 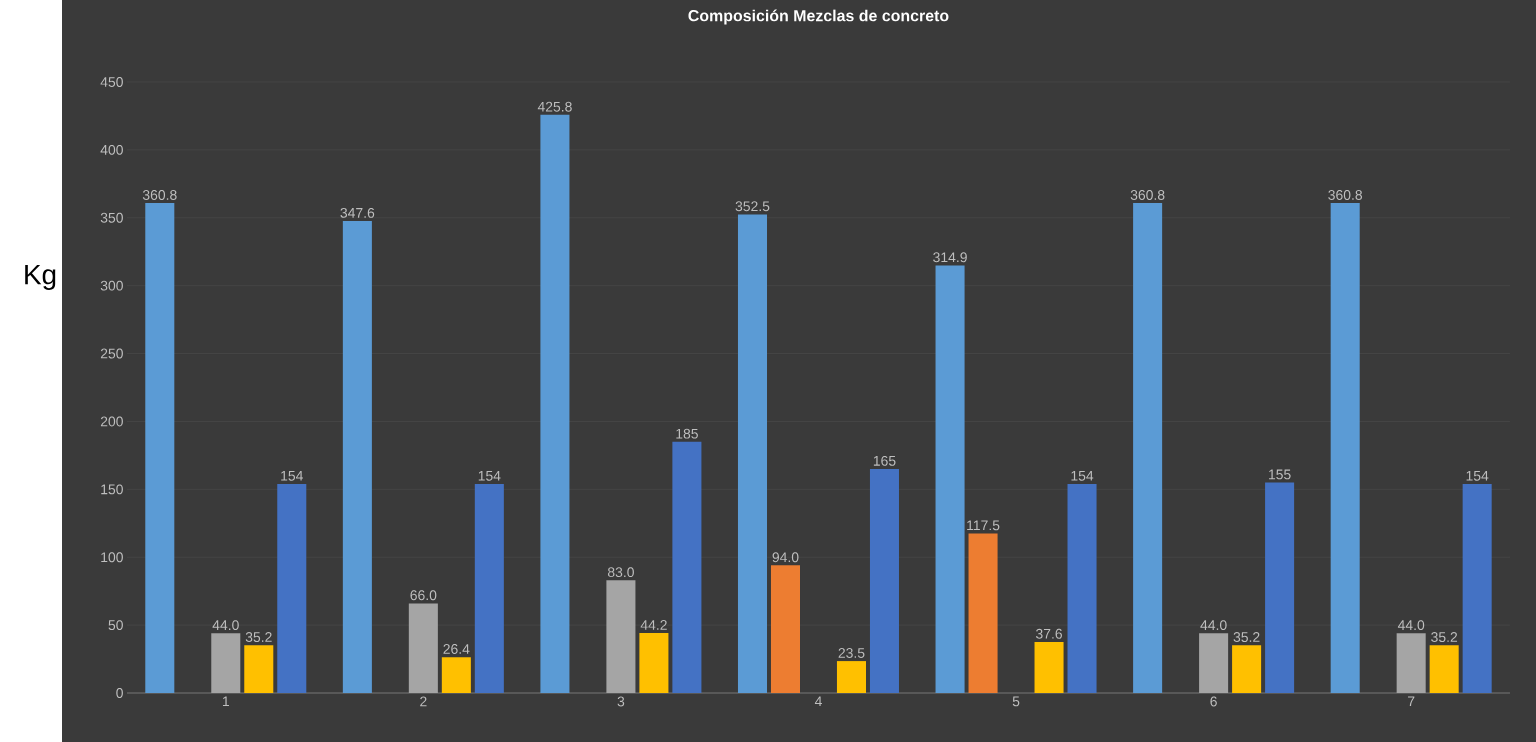 I want to click on y-tick-label: 250, so click(x=111, y=353).